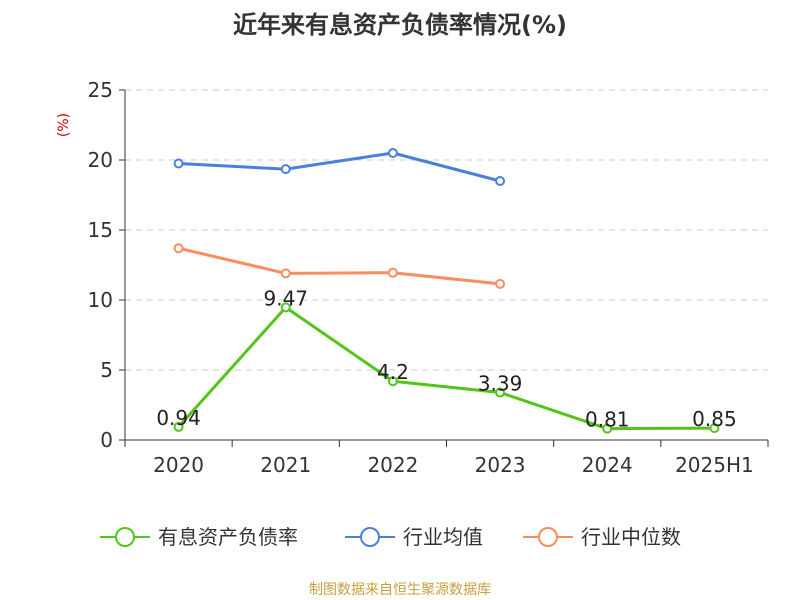 Image resolution: width=800 pixels, height=600 pixels. Describe the element at coordinates (285, 298) in the screenshot. I see `data-label: 9.47` at that location.